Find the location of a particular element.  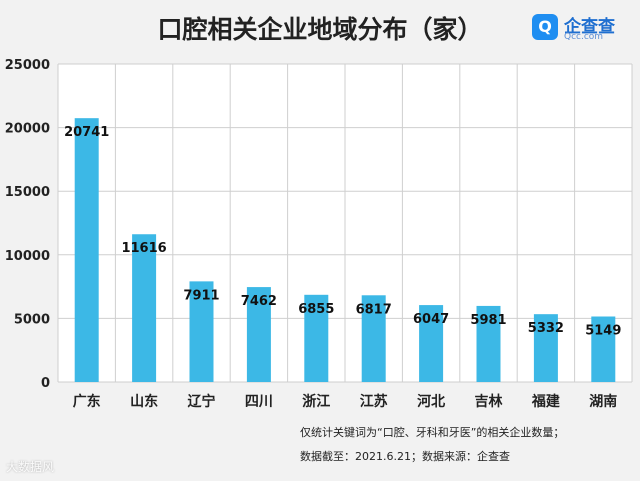

x-tick-label: 四川 is located at coordinates (259, 402).